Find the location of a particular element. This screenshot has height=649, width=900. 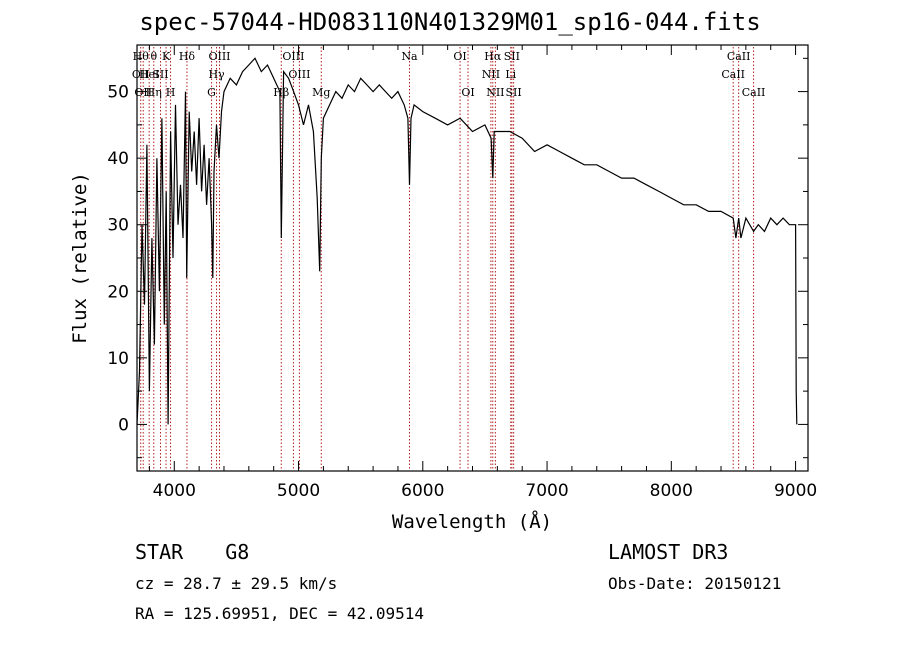

line-label: G is located at coordinates (211, 92).